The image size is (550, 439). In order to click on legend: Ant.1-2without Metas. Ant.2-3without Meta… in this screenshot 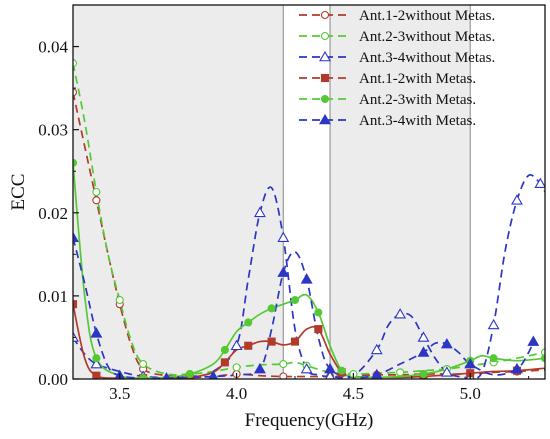, I will do `click(397, 68)`.